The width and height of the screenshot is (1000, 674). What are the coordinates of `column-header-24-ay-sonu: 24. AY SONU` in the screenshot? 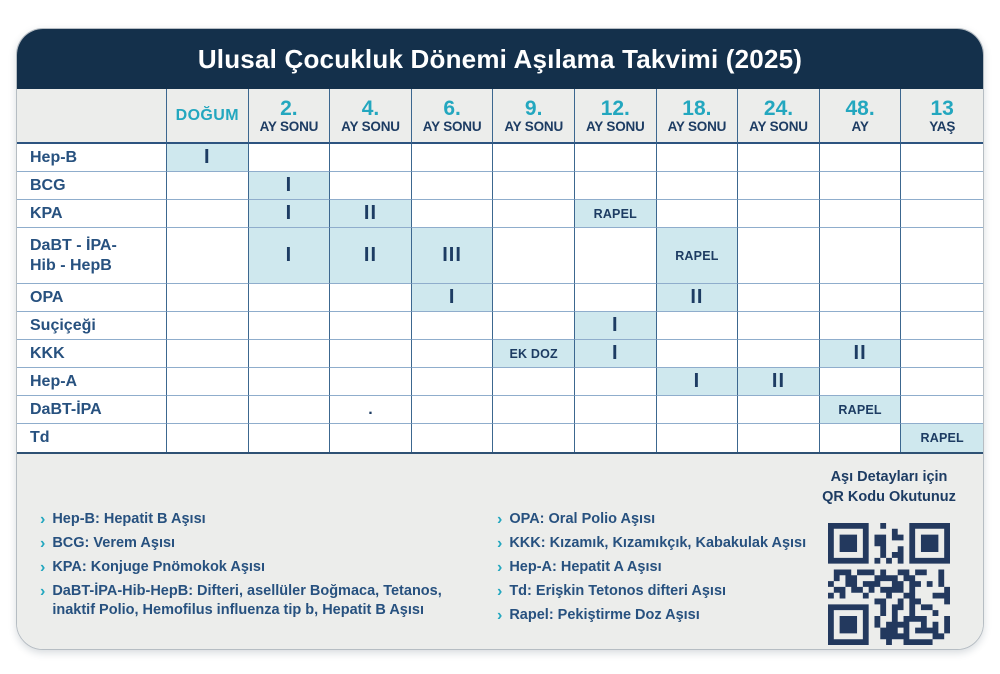 It's located at (779, 116).